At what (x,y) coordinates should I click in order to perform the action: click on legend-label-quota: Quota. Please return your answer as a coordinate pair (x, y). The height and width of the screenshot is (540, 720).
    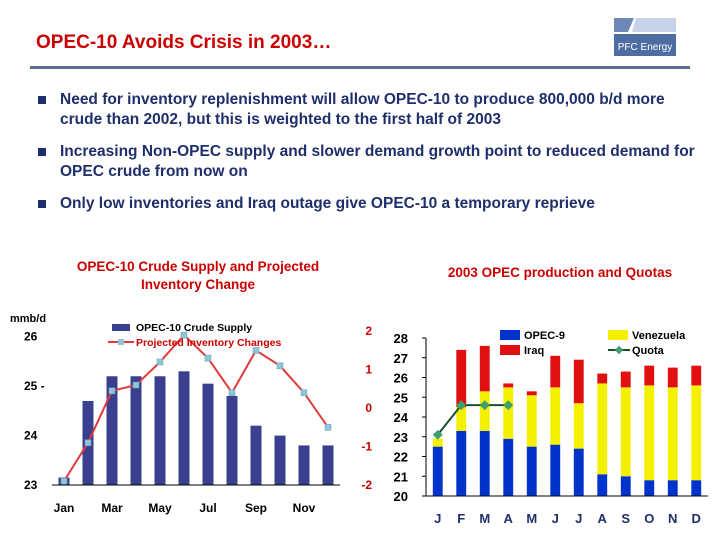
    Looking at the image, I should click on (648, 351).